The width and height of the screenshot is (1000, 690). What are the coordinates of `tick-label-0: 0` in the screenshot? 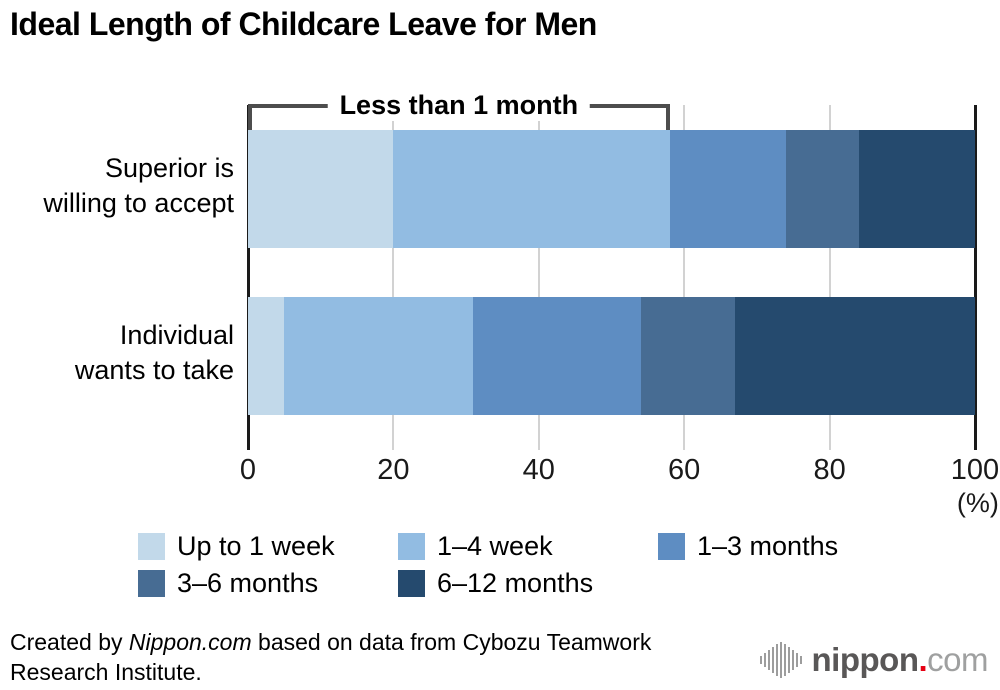 It's located at (248, 470).